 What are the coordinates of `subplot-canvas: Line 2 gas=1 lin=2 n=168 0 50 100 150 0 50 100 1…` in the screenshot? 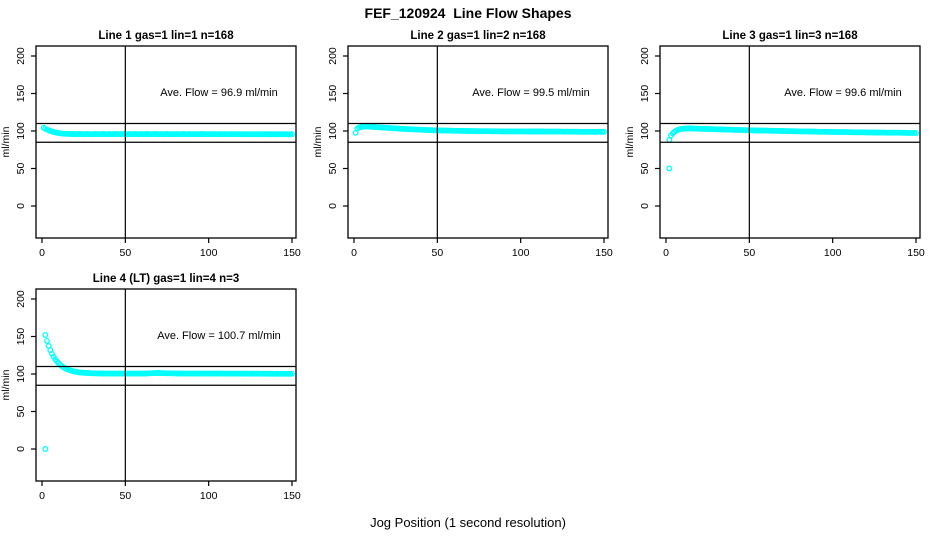 It's located at (462, 144).